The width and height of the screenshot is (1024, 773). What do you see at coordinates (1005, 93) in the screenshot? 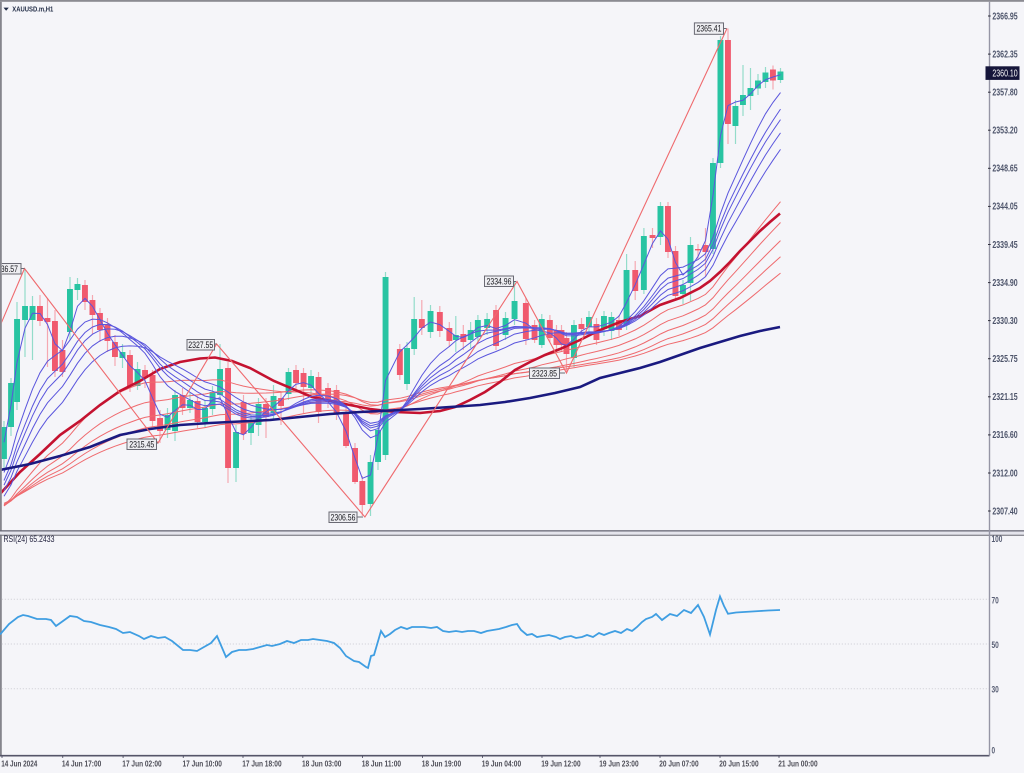
I see `svg-text: 2357.80` at bounding box center [1005, 93].